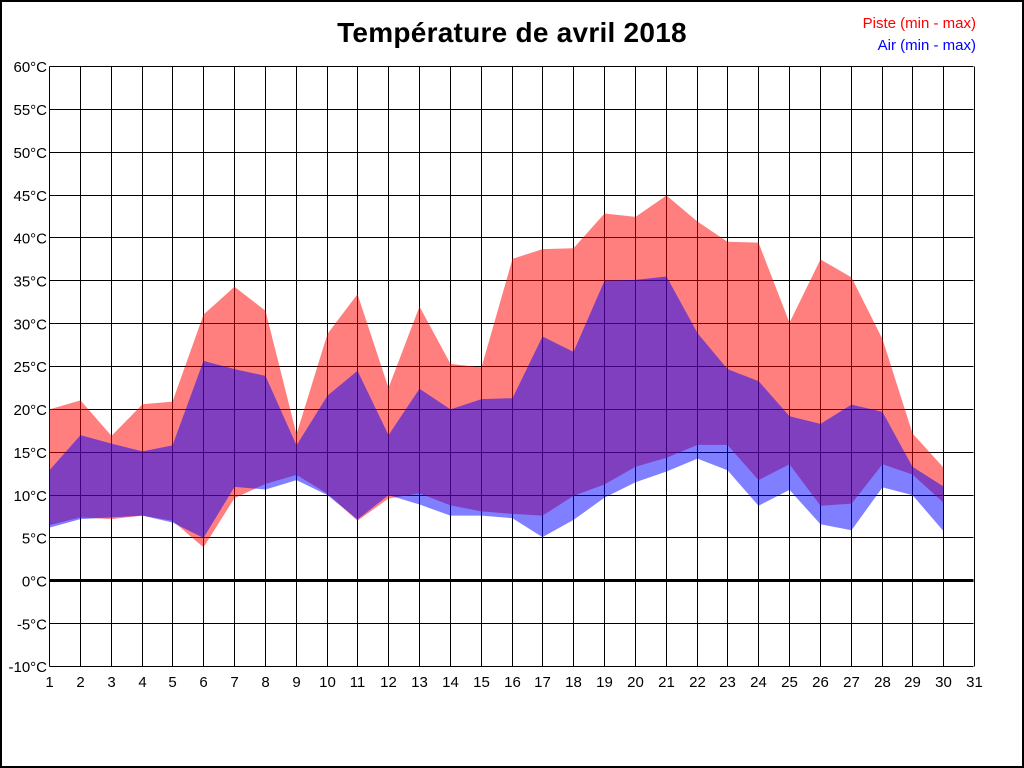  Describe the element at coordinates (34, 581) in the screenshot. I see `svg-text: 0°C` at that location.